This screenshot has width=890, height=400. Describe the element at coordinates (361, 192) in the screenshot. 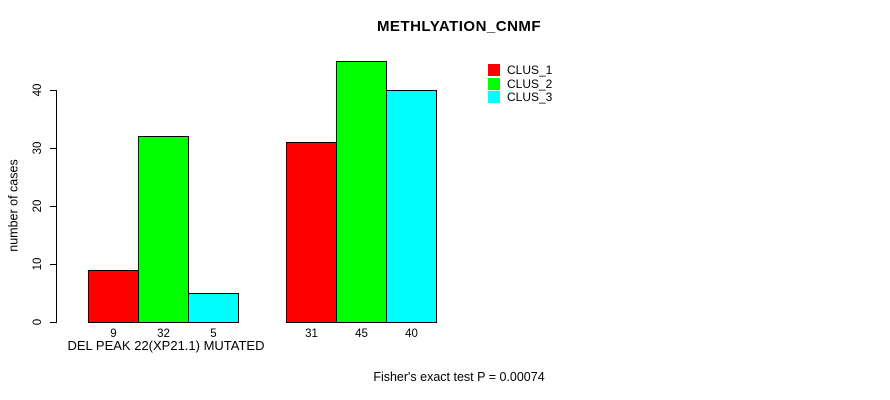

I see `bar-clus_2-group2` at that location.